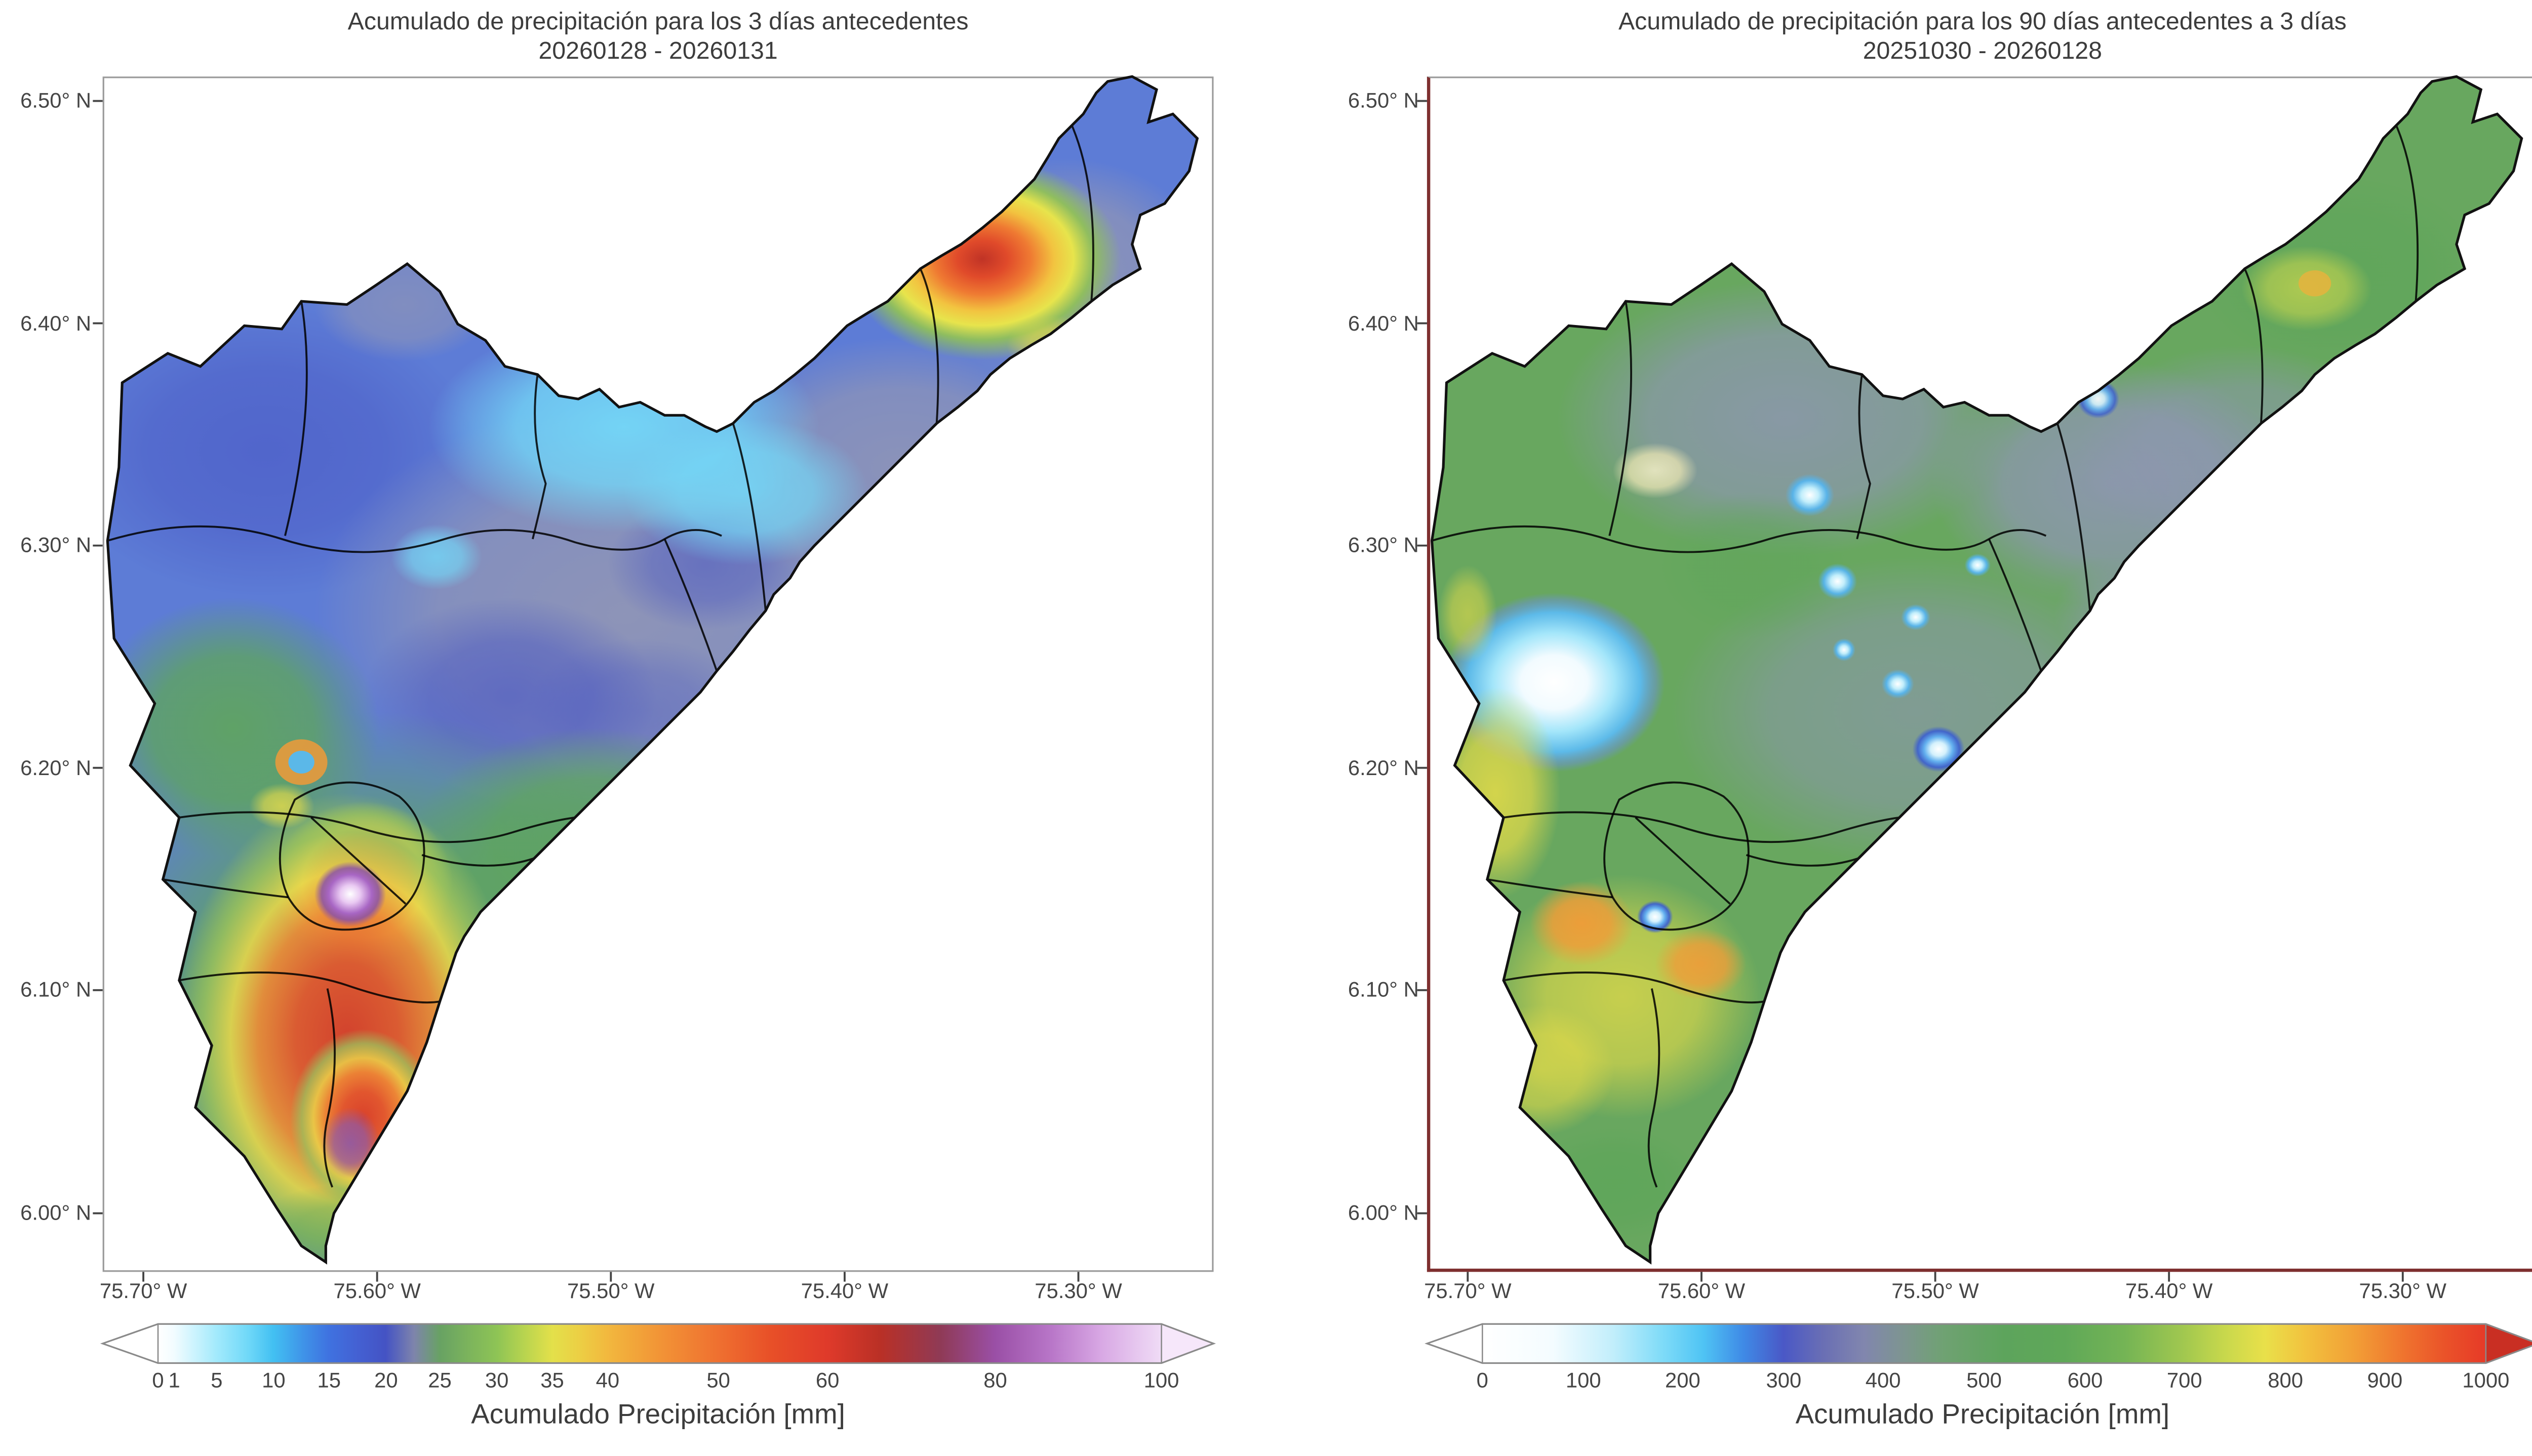 Image resolution: width=2532 pixels, height=1456 pixels. I want to click on left-lat-tick-600: 6.00° N, so click(56, 1212).